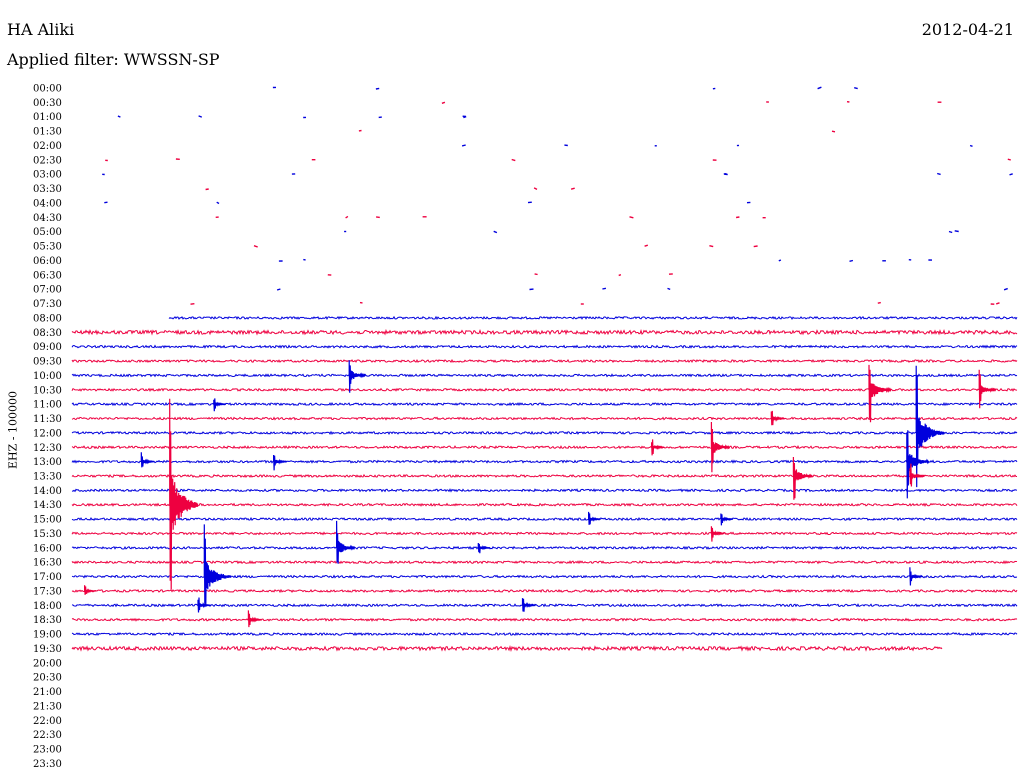  I want to click on row-time-label: 01:30, so click(47, 132).